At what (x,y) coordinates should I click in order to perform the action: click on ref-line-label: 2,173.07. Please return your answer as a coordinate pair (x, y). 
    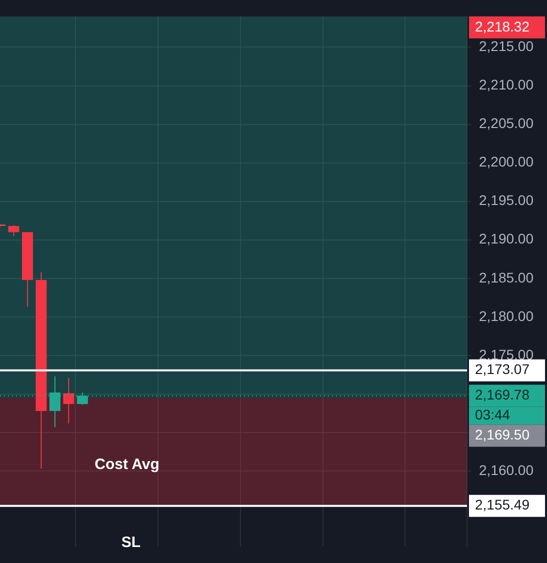
    Looking at the image, I should click on (502, 369).